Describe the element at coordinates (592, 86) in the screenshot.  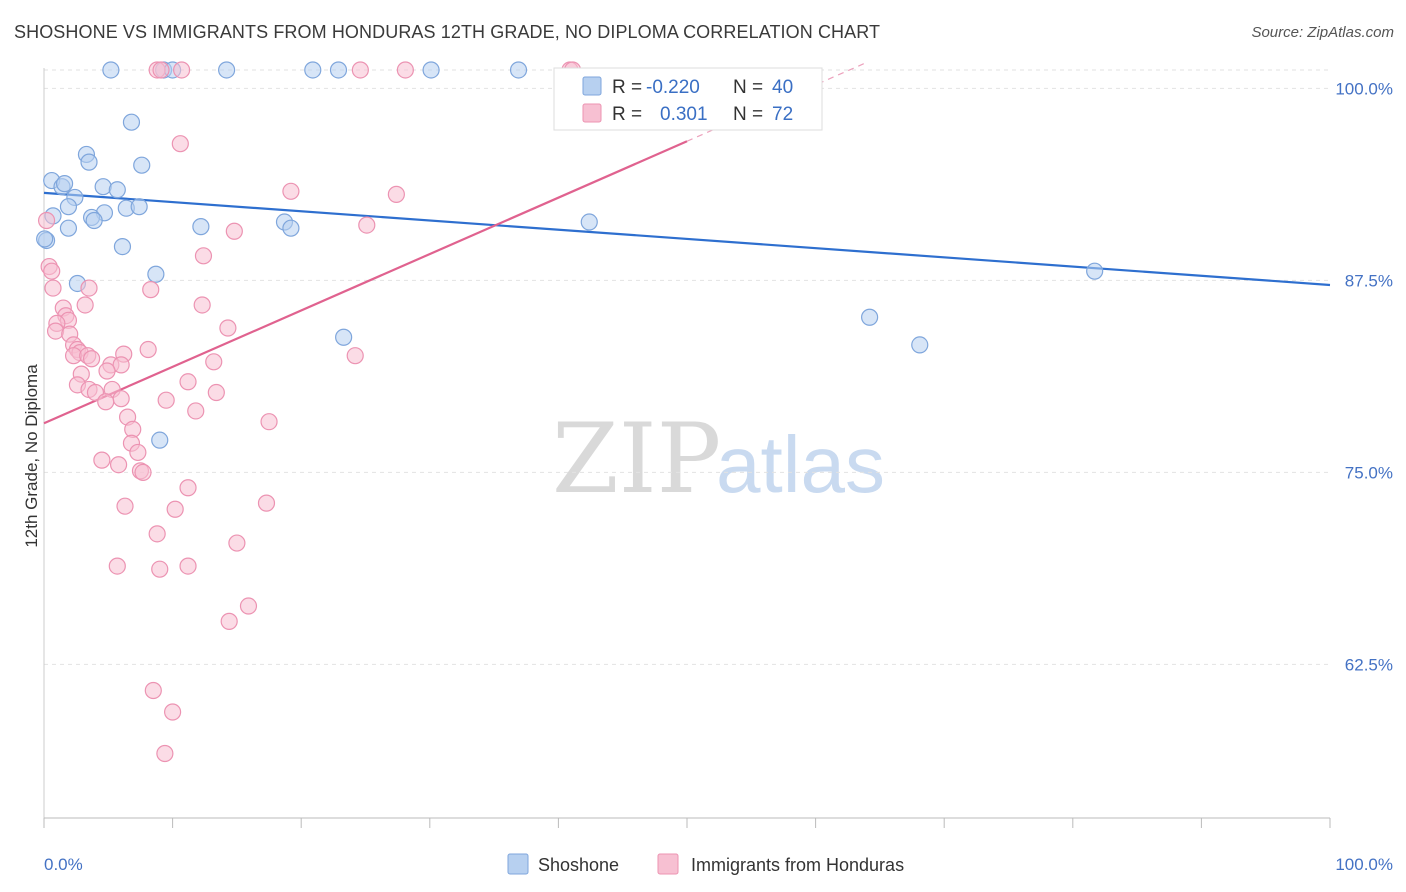
I see `legend-swatch-shoshone` at that location.